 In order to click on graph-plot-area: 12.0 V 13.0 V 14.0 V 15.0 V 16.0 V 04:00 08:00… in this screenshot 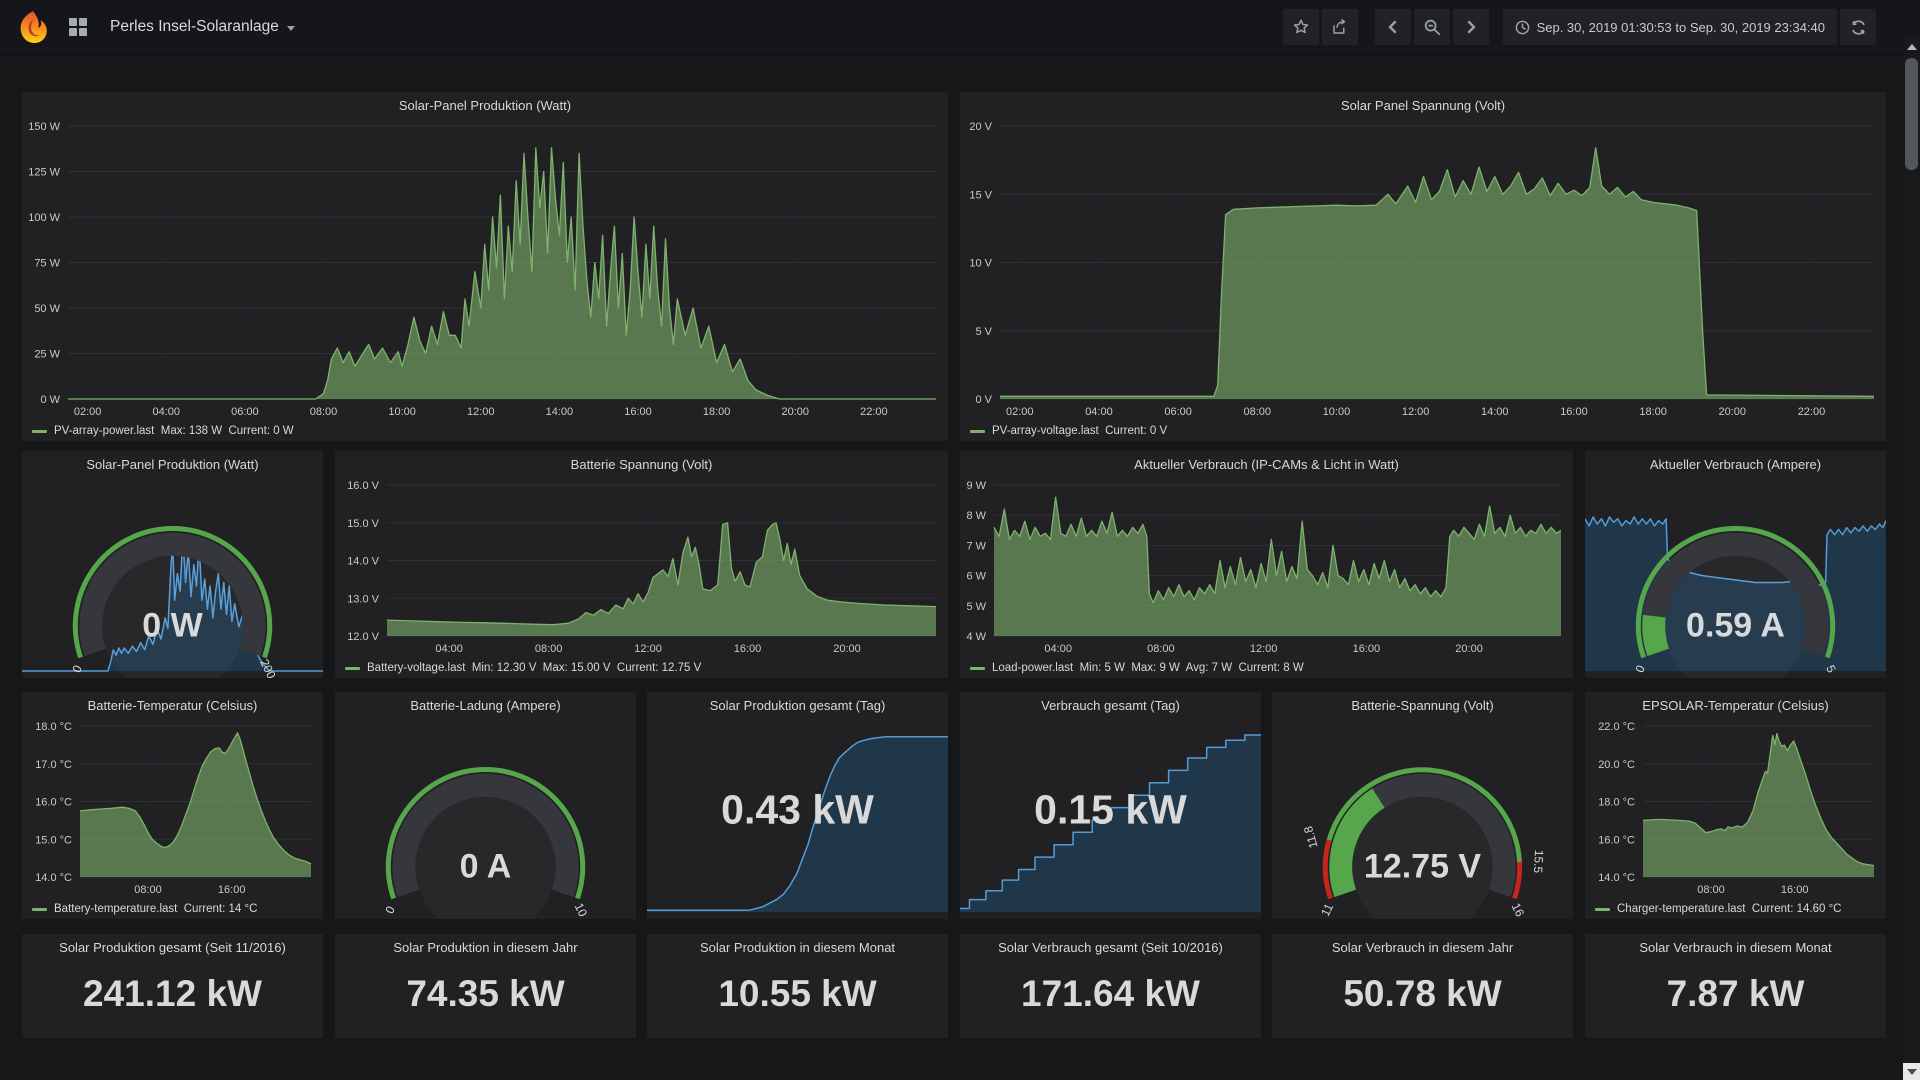, I will do `click(641, 564)`.